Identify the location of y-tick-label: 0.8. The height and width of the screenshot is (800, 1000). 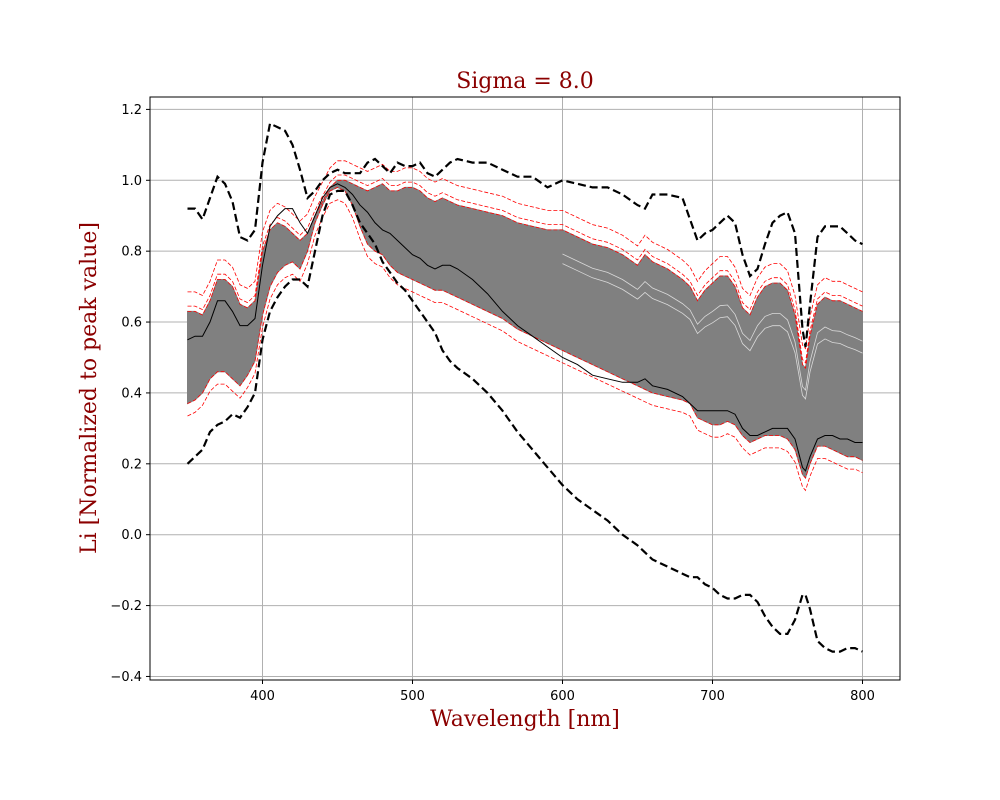
(131, 252).